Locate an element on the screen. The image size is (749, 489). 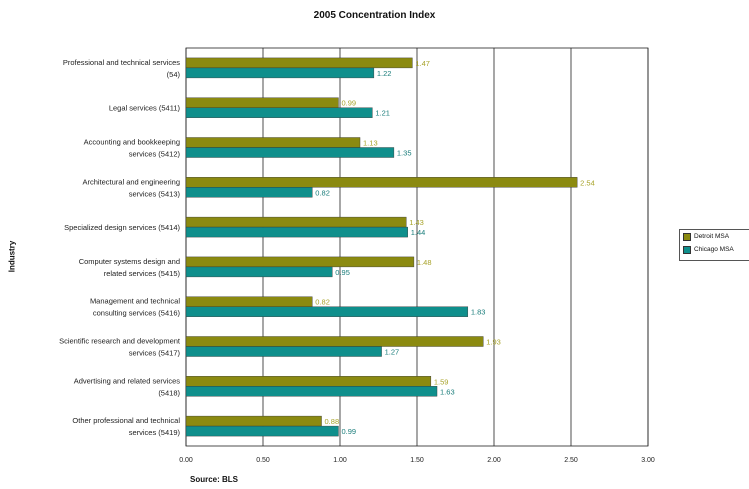
data-label: 1.48 is located at coordinates (424, 262).